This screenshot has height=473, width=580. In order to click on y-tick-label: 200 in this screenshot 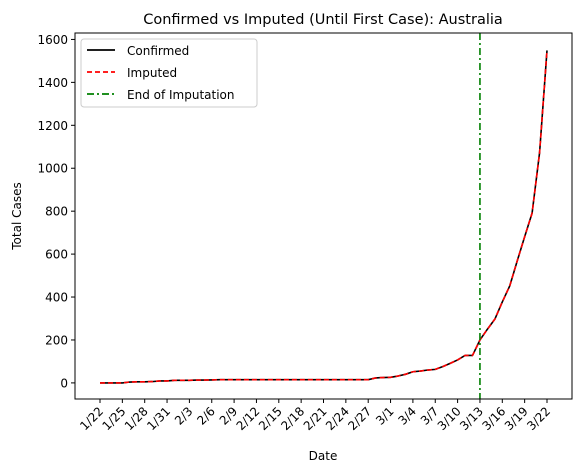, I will do `click(56, 340)`.